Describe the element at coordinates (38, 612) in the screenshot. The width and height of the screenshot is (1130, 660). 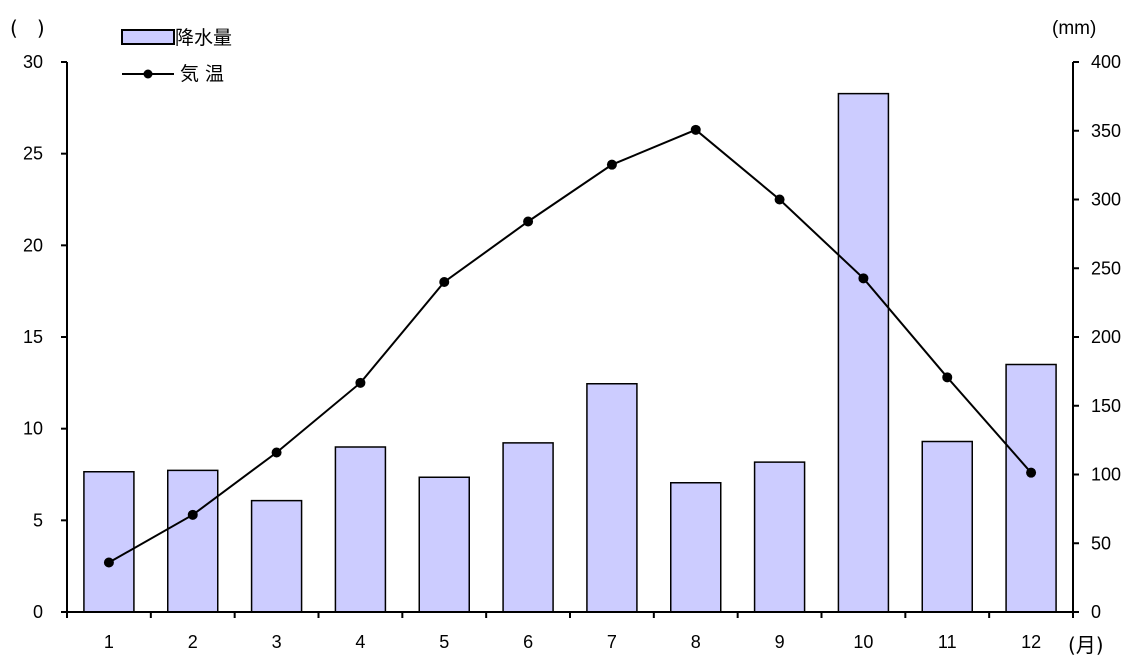
I see `left-axis-tick-label: 0` at that location.